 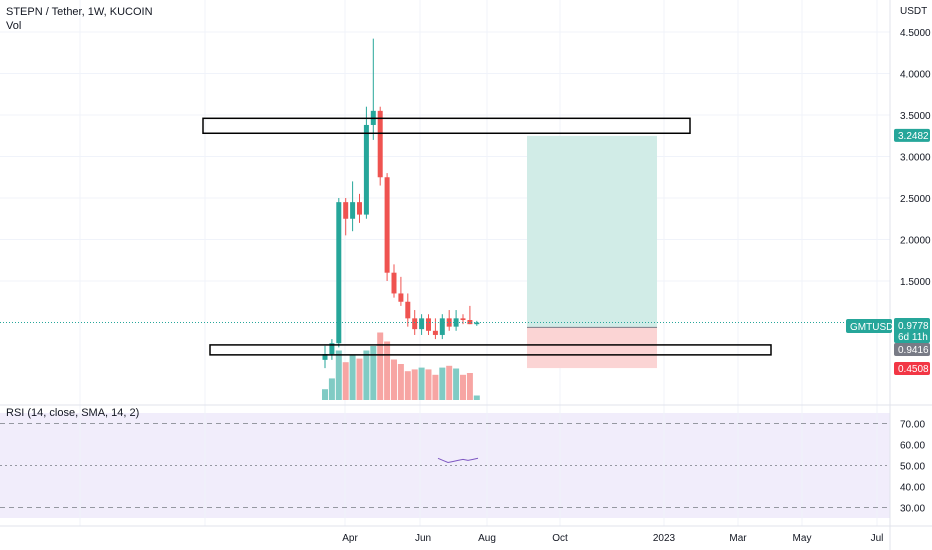 I want to click on price-unit: USDT, so click(x=913, y=11).